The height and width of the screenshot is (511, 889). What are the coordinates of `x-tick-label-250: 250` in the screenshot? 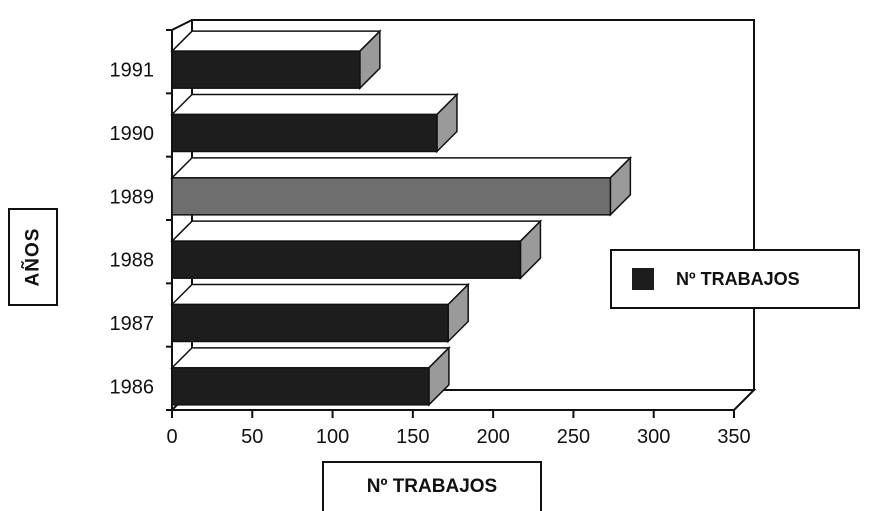 It's located at (573, 437).